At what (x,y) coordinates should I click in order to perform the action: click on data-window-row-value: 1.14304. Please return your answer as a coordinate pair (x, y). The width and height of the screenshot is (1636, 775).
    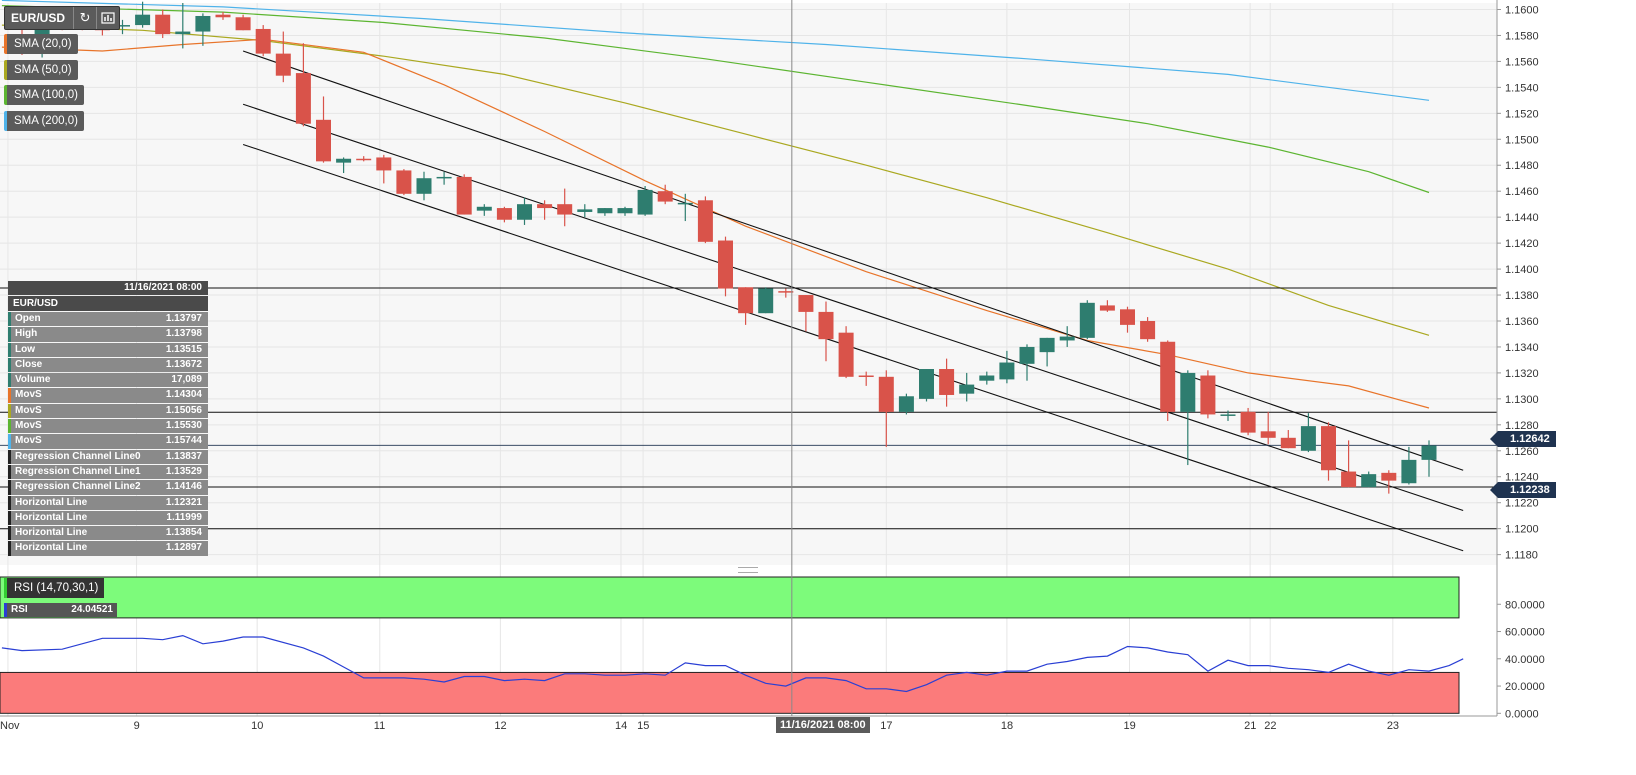
    Looking at the image, I should click on (183, 395).